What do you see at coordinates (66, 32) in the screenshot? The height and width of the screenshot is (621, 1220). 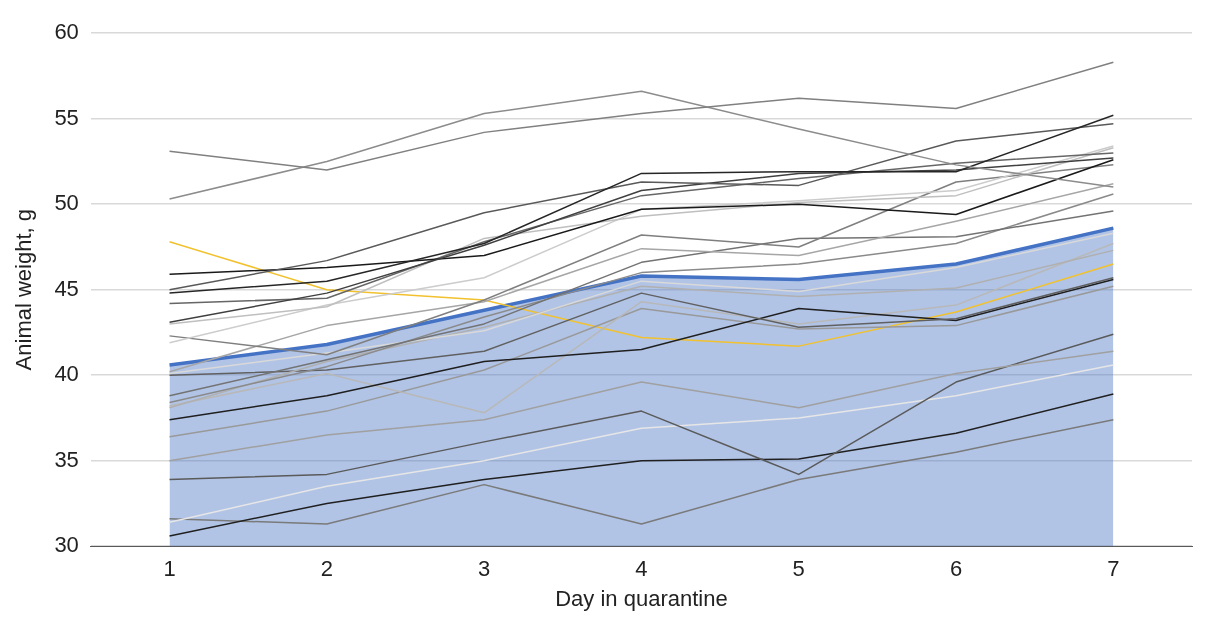 I see `y-tick-label: 60` at bounding box center [66, 32].